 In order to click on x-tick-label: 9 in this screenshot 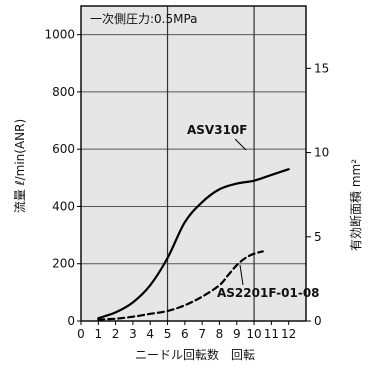, I will do `click(237, 334)`.